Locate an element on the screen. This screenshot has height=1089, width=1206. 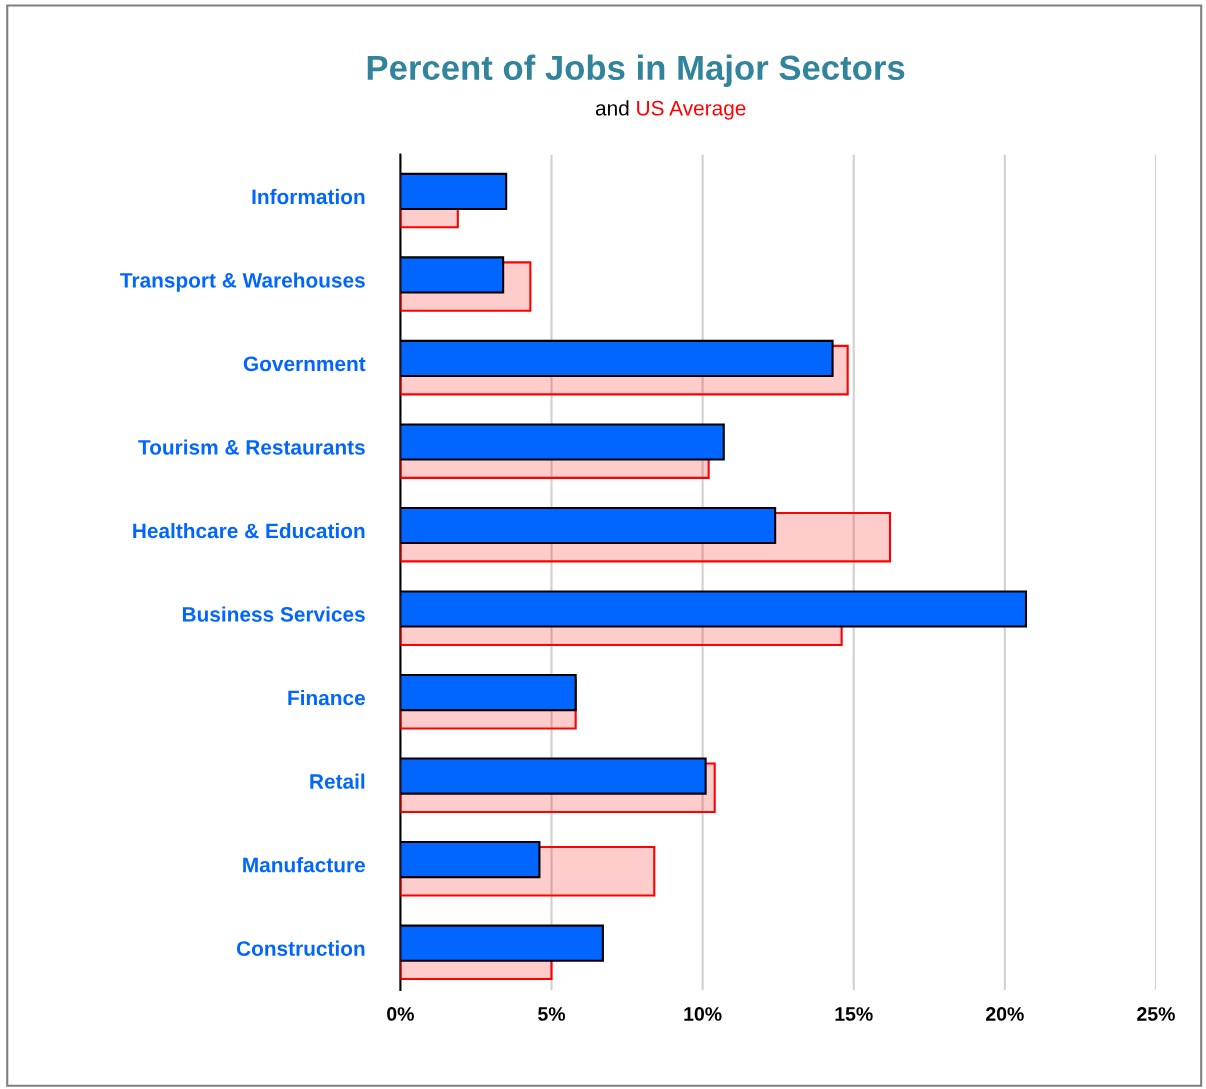
x-tick-label: 15% is located at coordinates (854, 1014).